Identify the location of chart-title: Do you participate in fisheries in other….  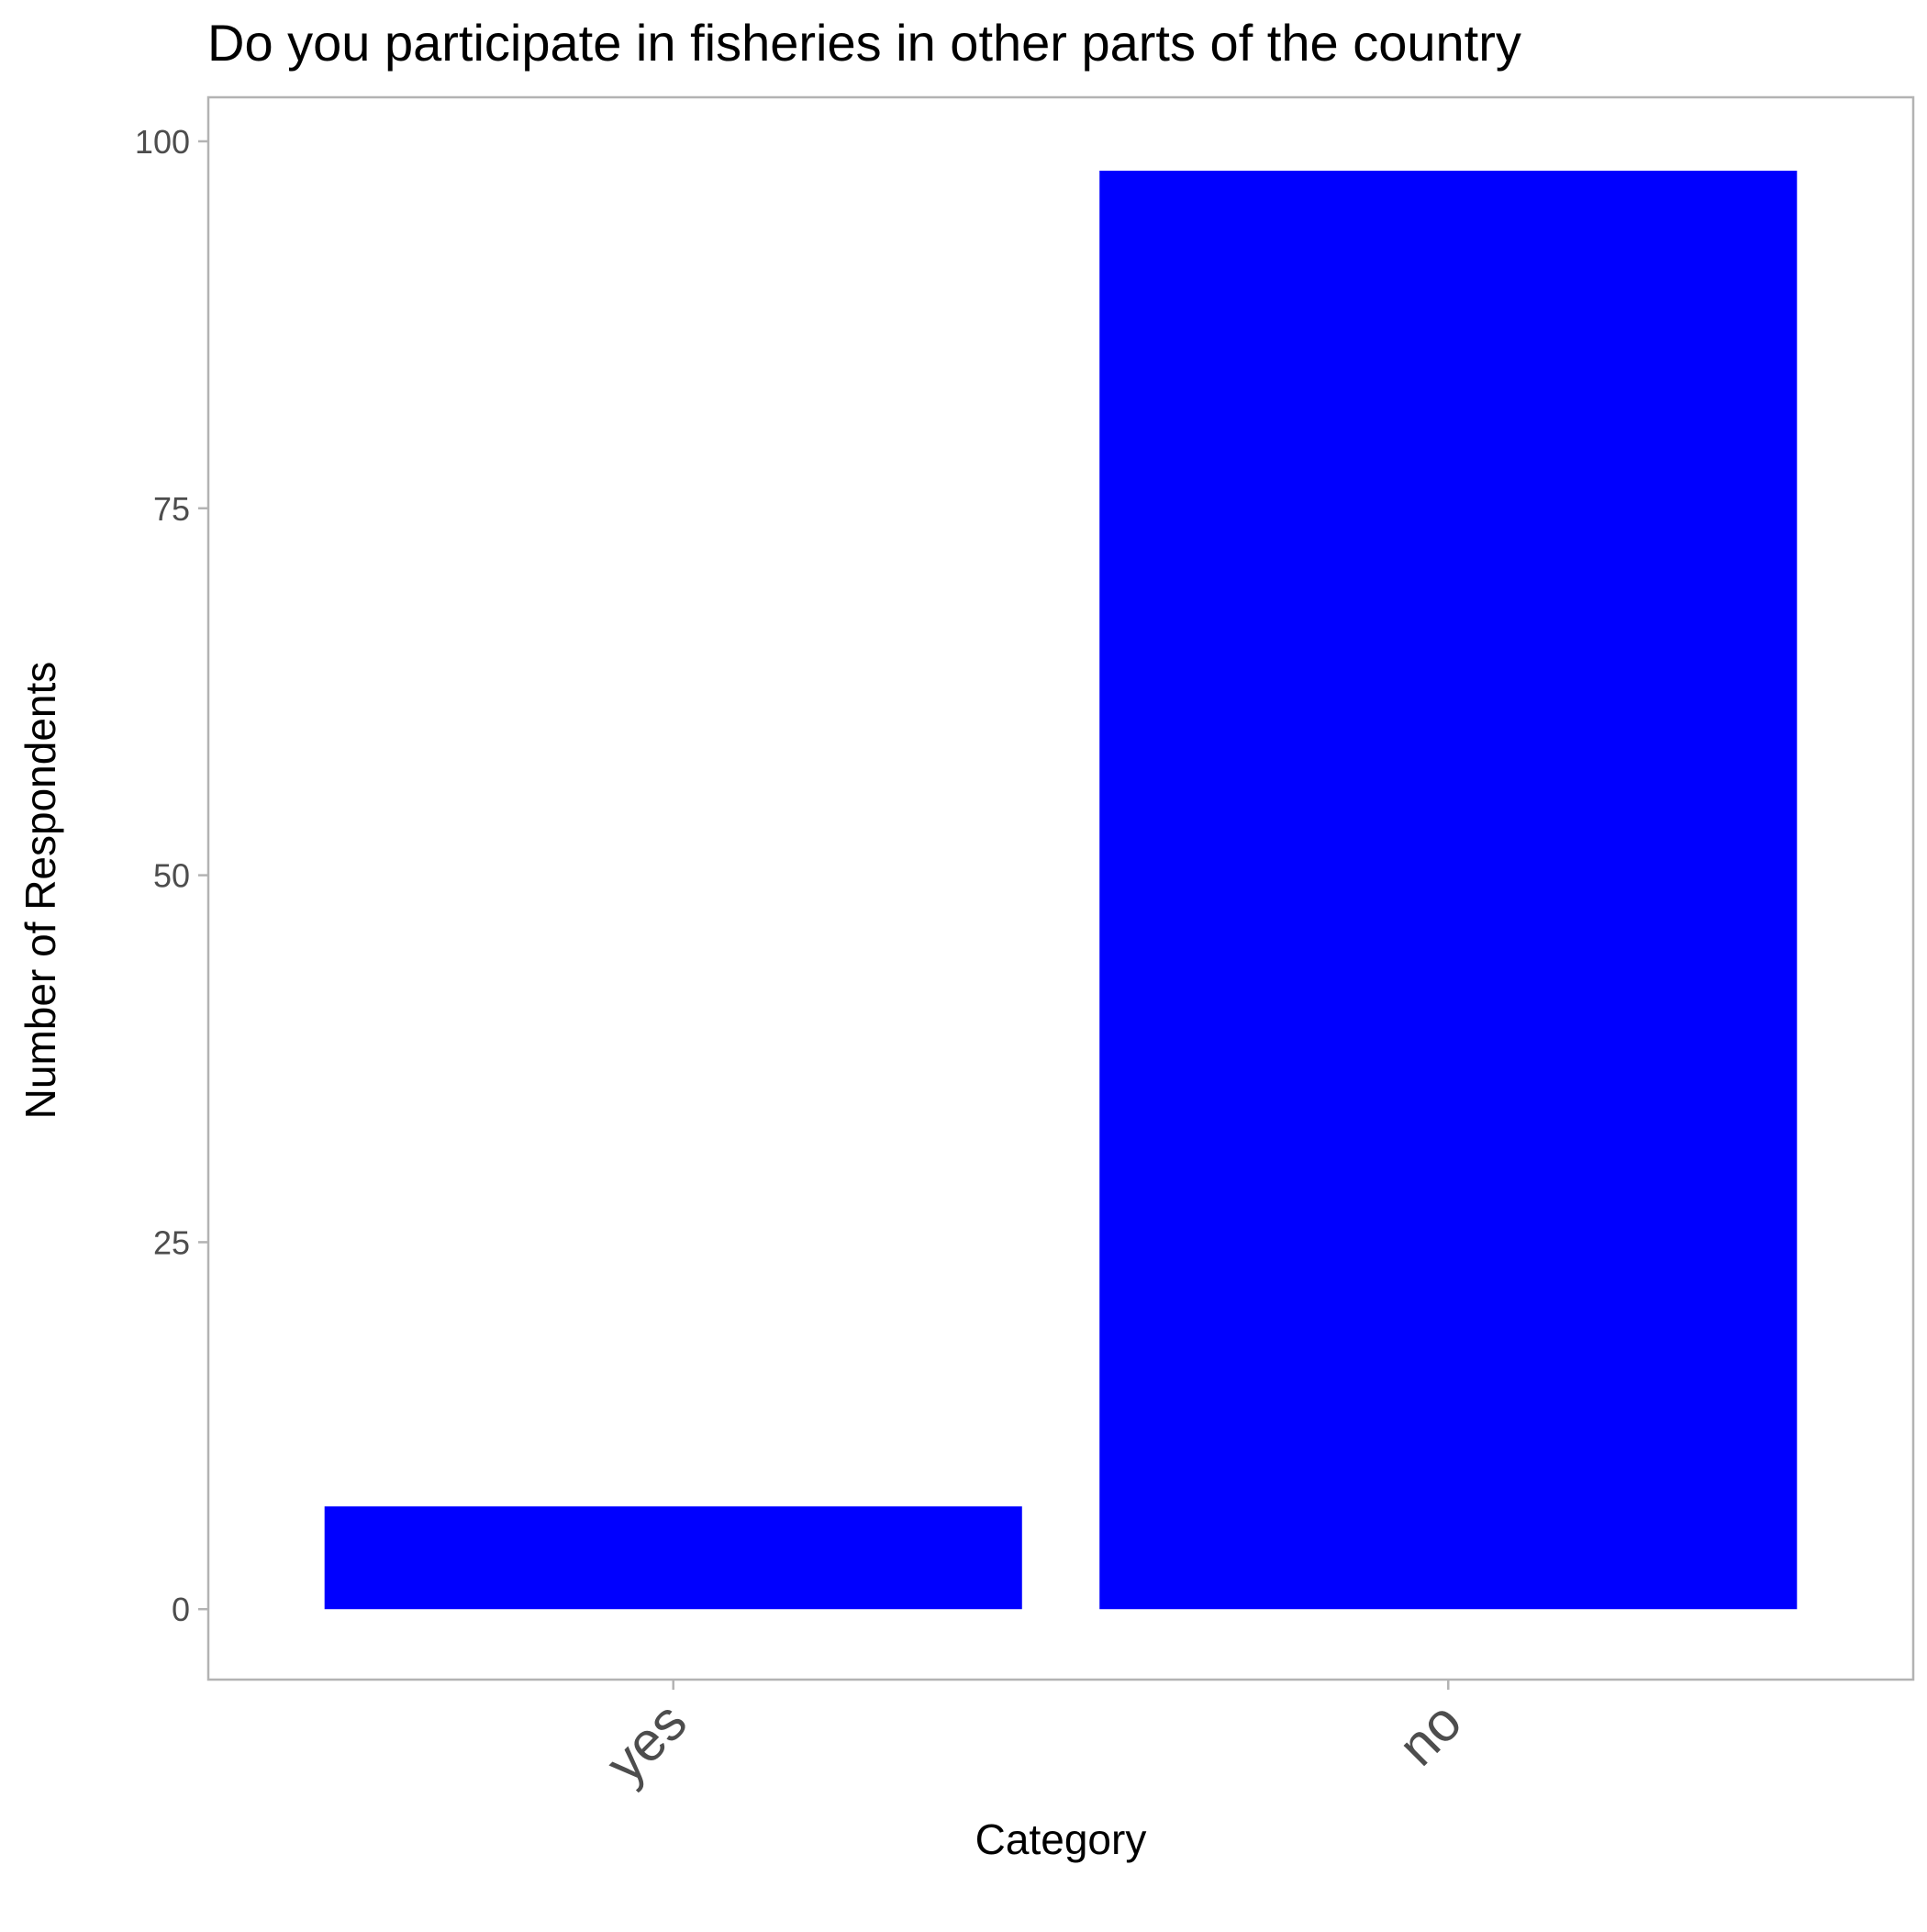
(864, 43).